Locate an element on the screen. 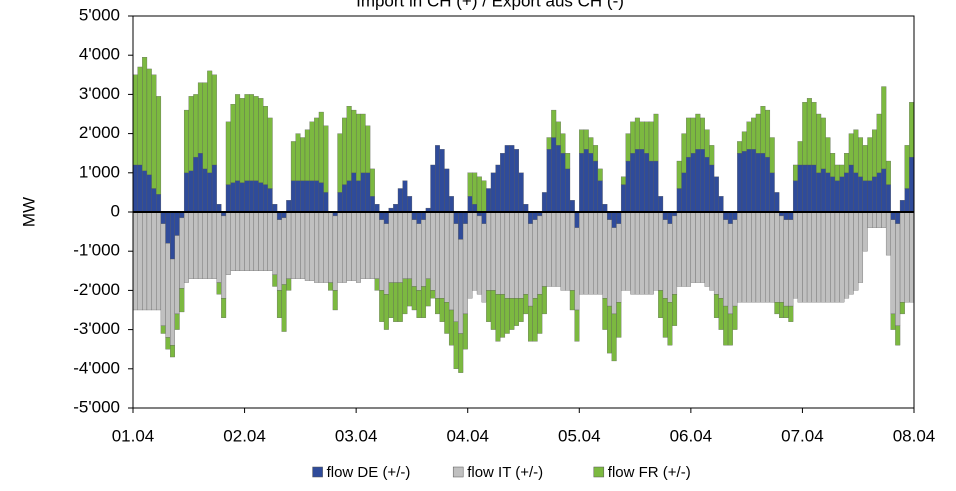 The image size is (956, 491). x-tick-label: 08.04 is located at coordinates (914, 435).